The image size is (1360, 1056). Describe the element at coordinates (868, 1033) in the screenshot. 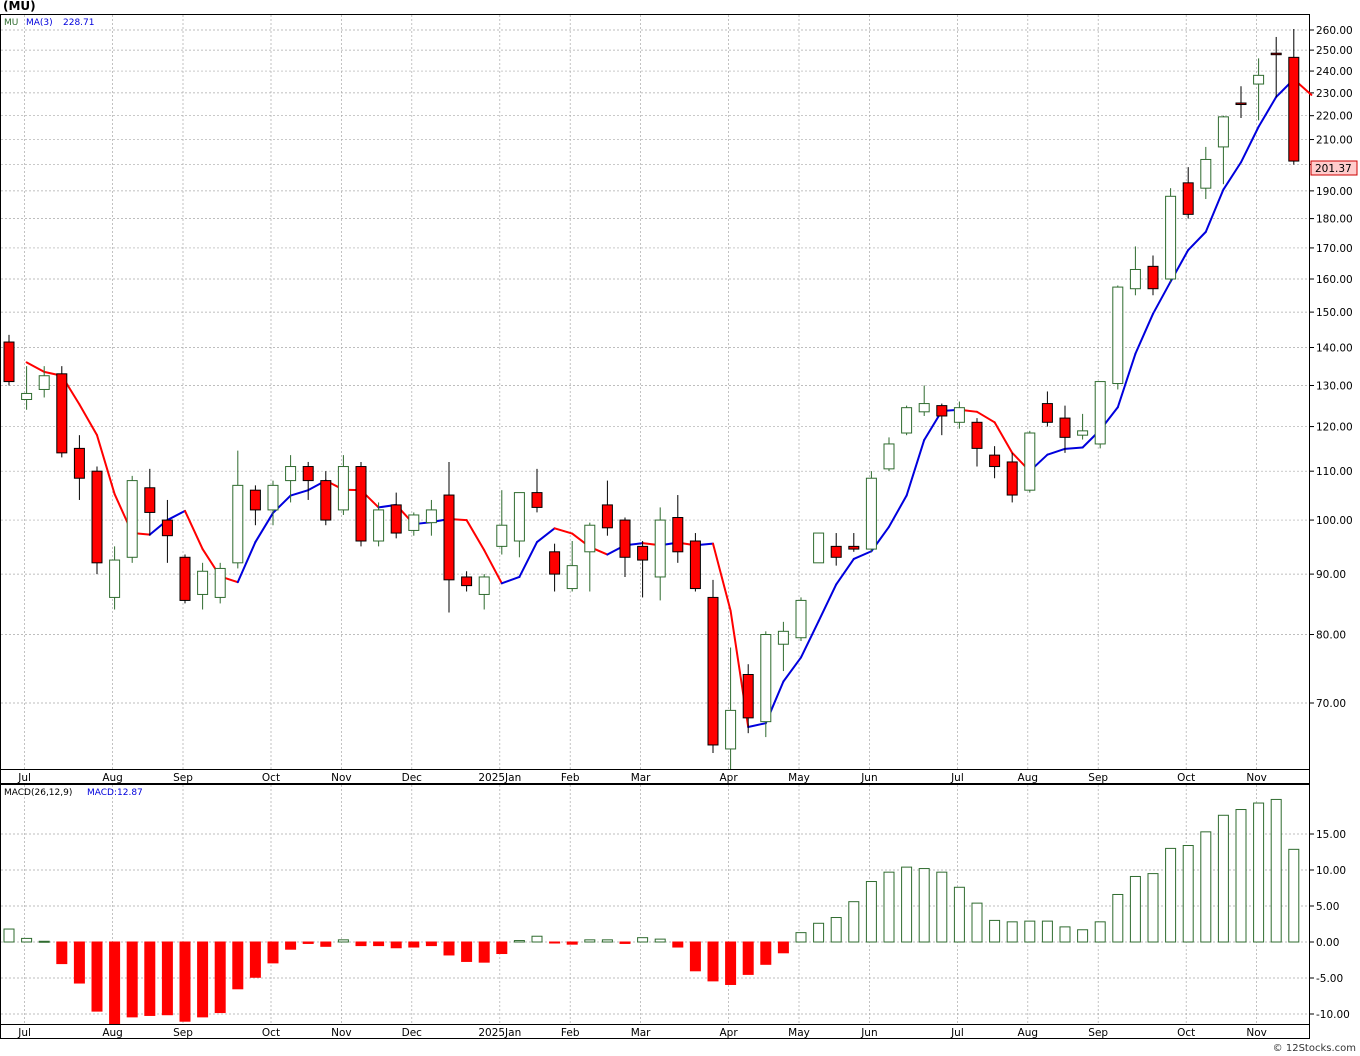

I see `month-label: Jun` at that location.